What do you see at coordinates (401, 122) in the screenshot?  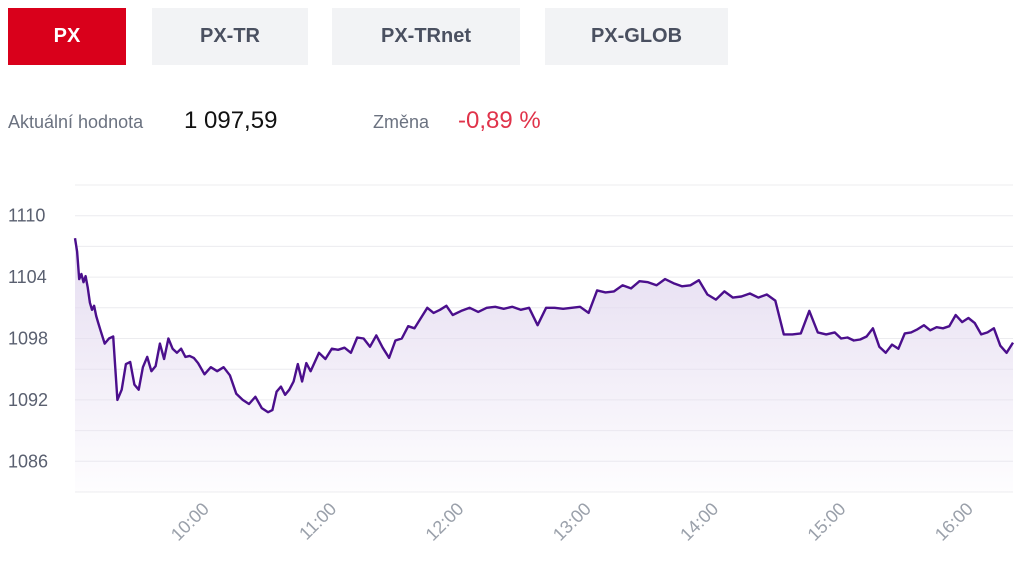 I see `change-label: Změna` at bounding box center [401, 122].